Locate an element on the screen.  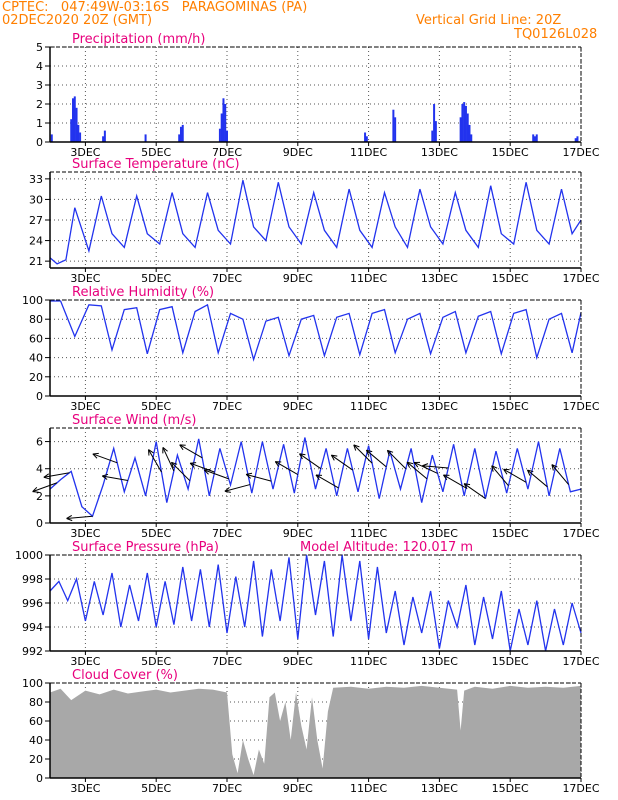
y-tick-label: 40 is located at coordinates (36, 358).